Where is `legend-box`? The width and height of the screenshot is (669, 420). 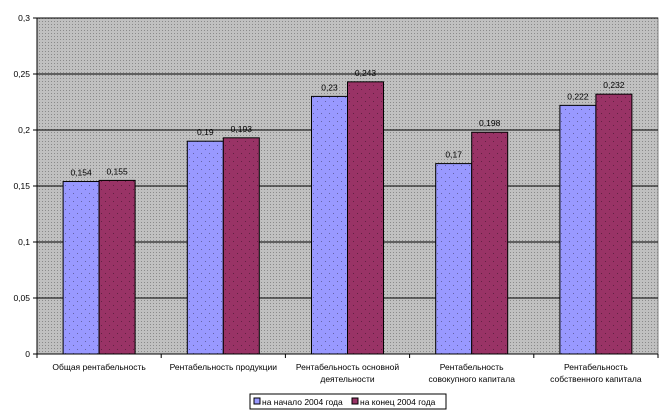 legend-box is located at coordinates (348, 401).